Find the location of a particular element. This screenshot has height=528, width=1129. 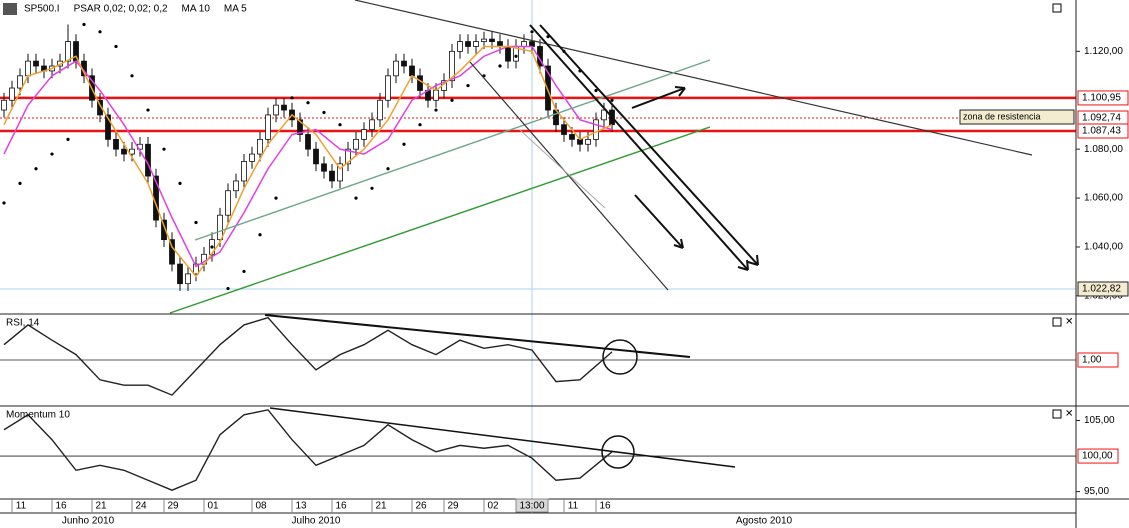

x-tick-label: 24 is located at coordinates (141, 506).